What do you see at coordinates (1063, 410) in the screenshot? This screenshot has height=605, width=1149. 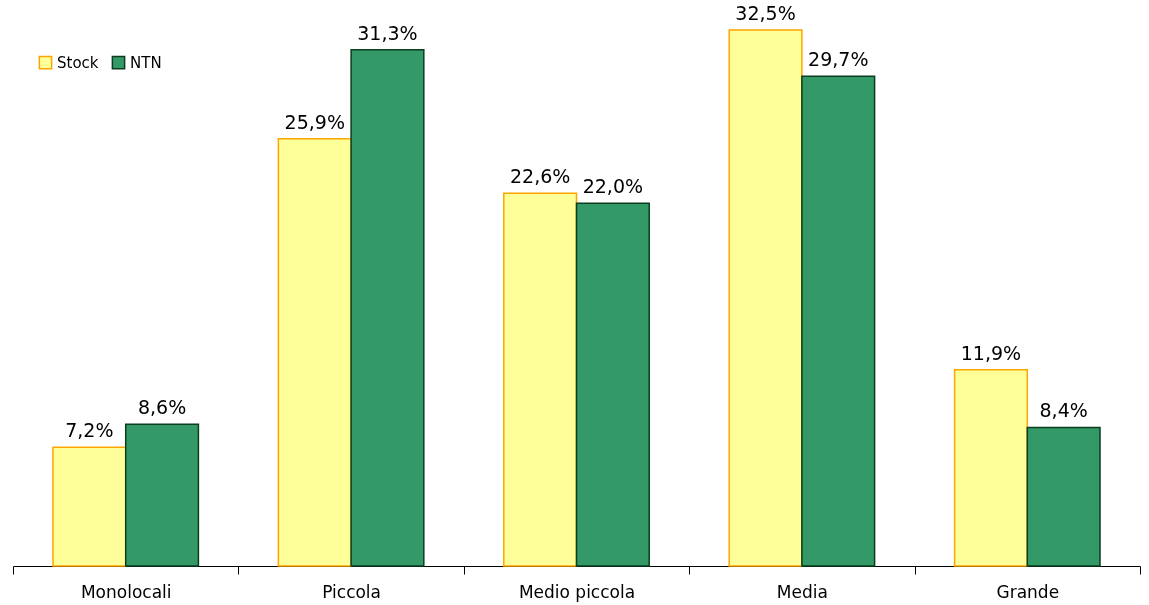 I see `data-label: 8,4%` at bounding box center [1063, 410].